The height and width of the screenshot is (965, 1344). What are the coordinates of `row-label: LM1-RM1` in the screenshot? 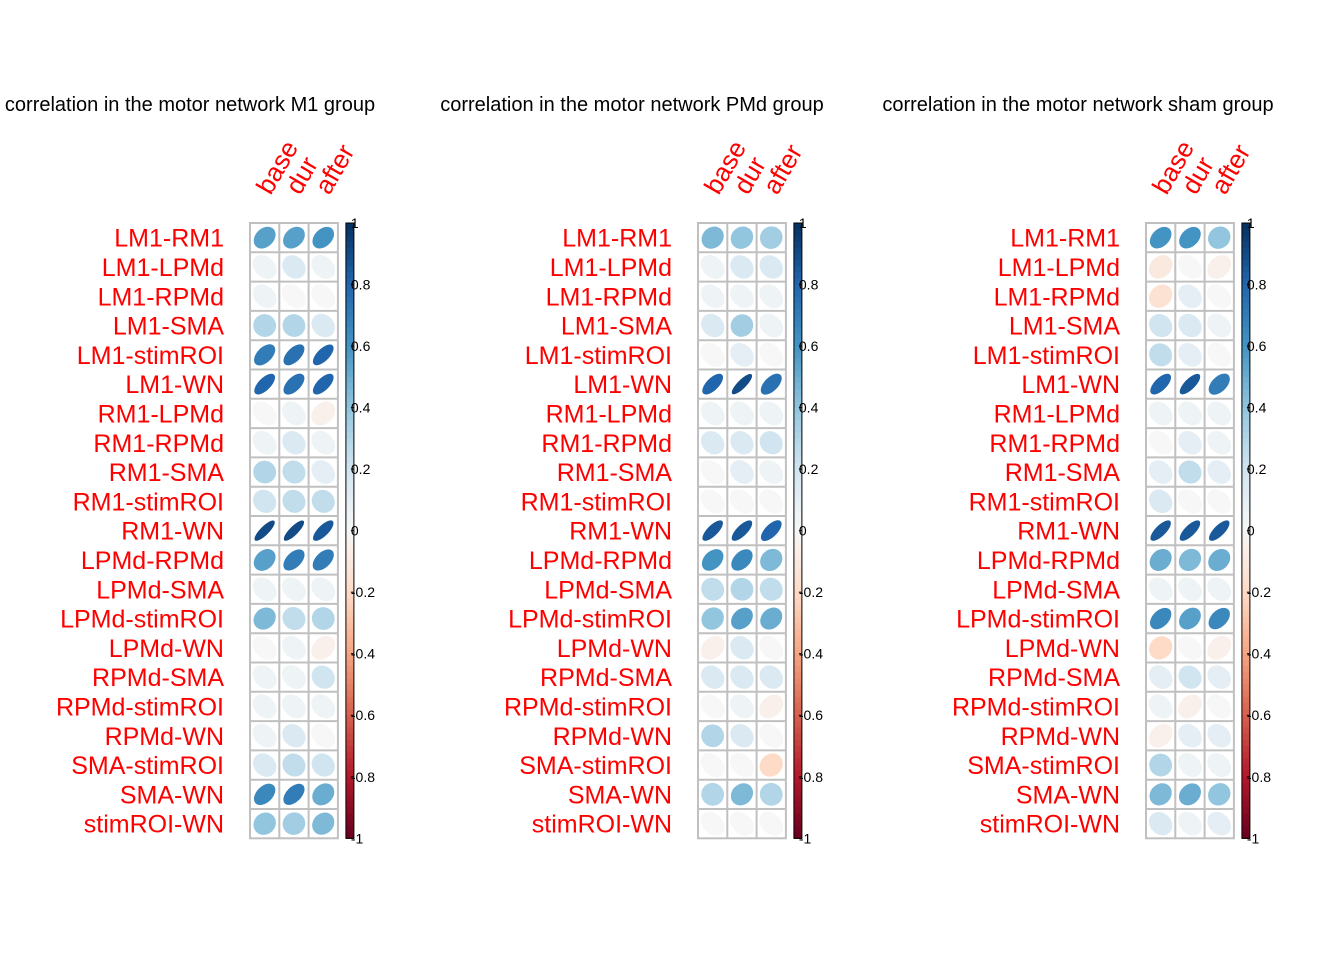 It's located at (169, 239).